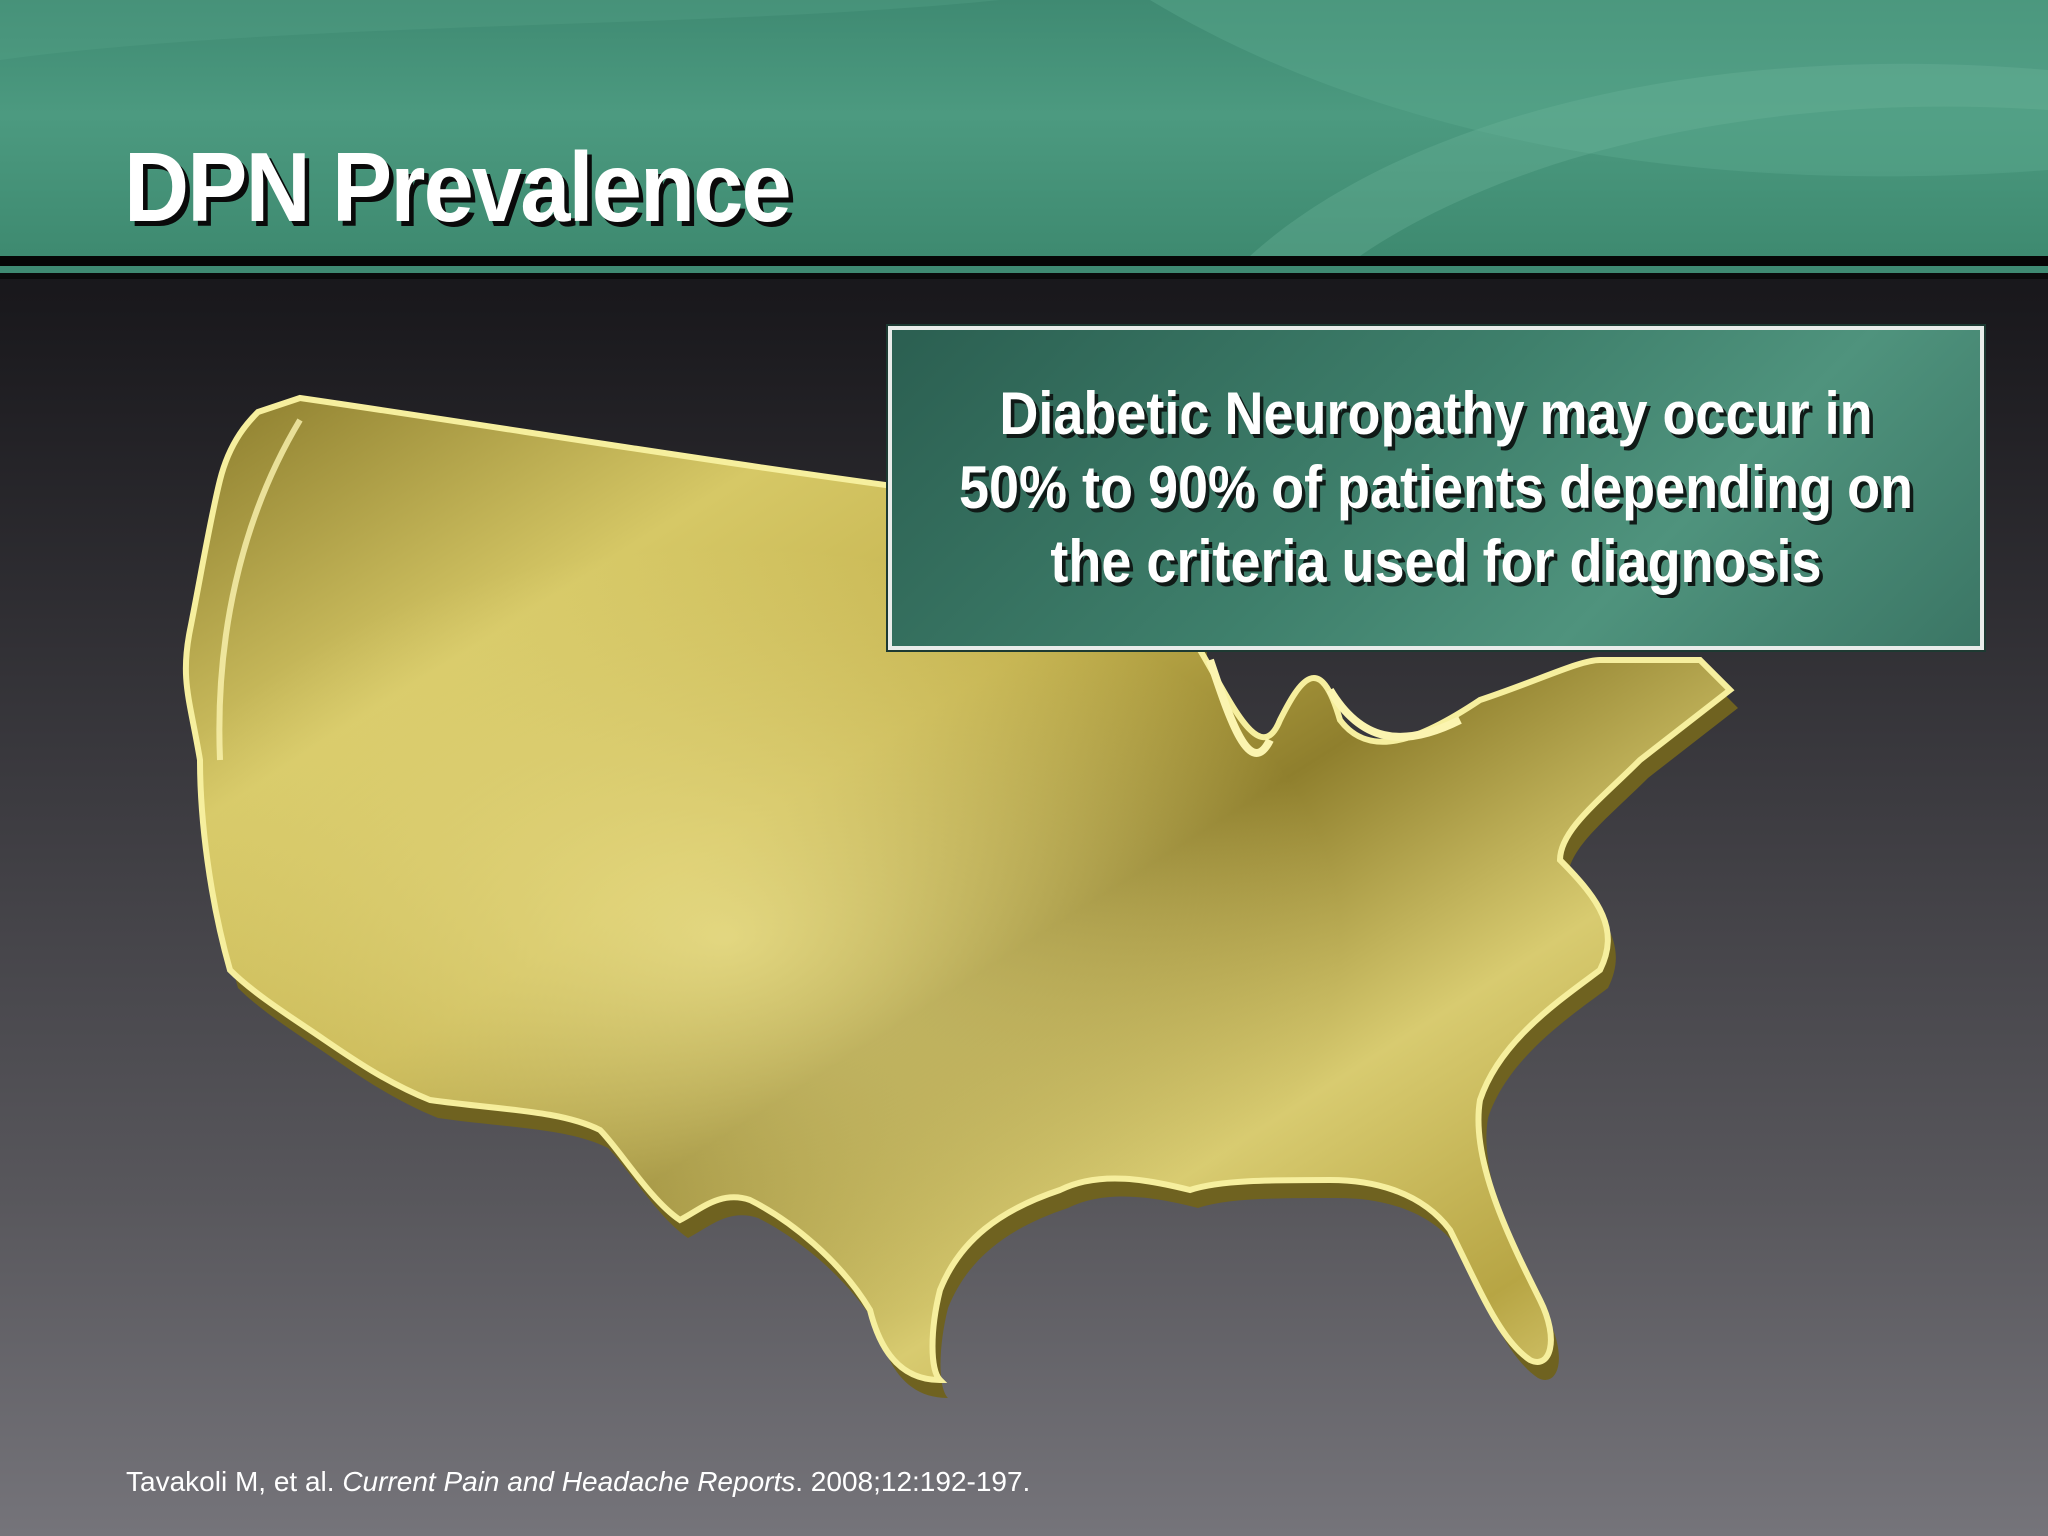 Image resolution: width=2048 pixels, height=1536 pixels. Describe the element at coordinates (1024, 276) in the screenshot. I see `header-divider-shadow` at that location.